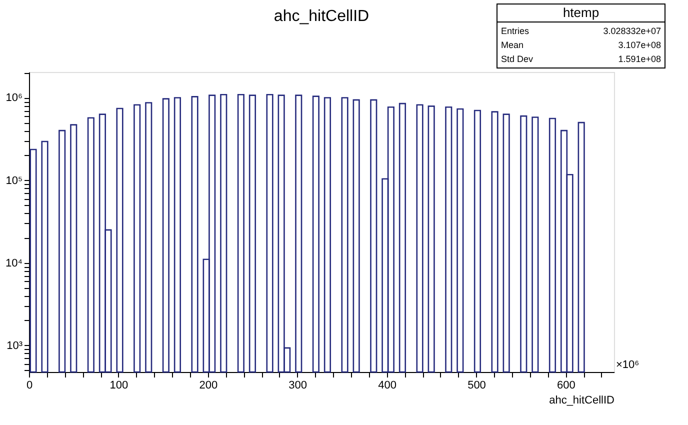  I want to click on y-tick-label: 10⁶, so click(14, 98).